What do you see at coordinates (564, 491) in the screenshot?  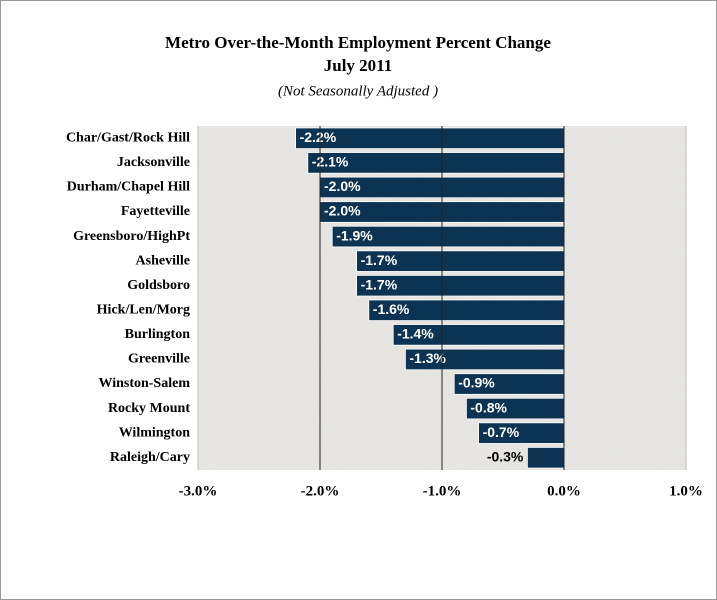 I see `x-tick-label: 0.0%` at bounding box center [564, 491].